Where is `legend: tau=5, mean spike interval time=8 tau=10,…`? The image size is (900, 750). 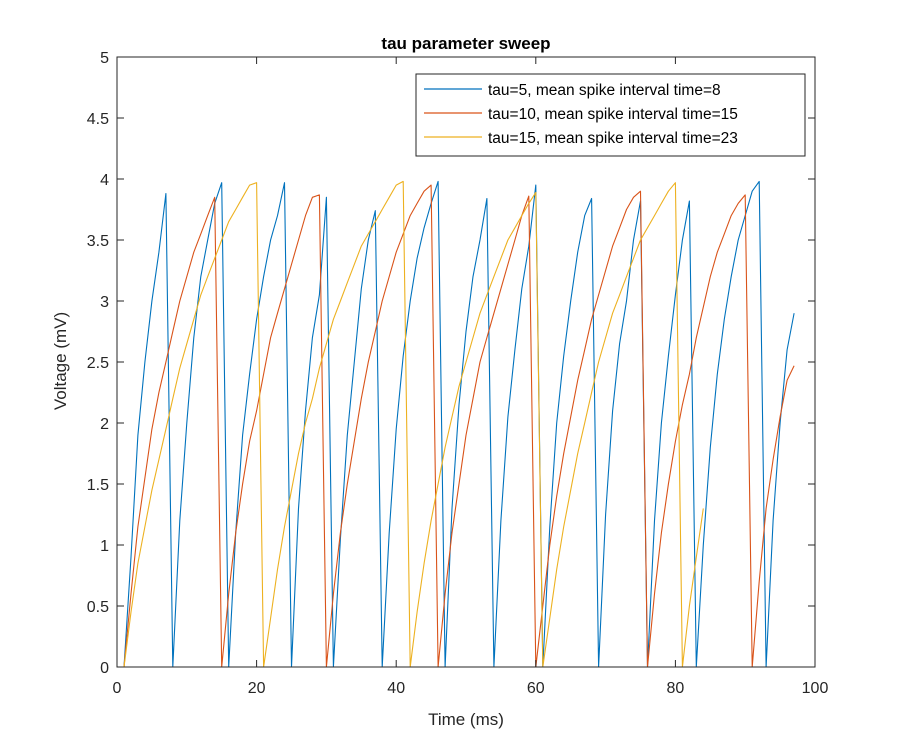
legend: tau=5, mean spike interval time=8 tau=10,… is located at coordinates (610, 115).